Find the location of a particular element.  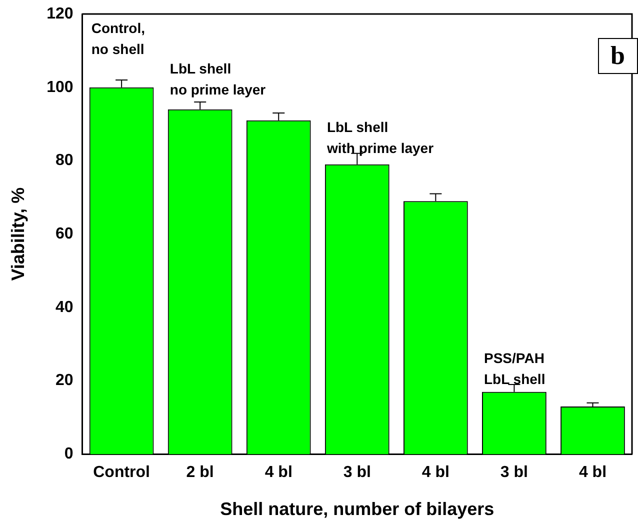

y-tick-label: 20 is located at coordinates (65, 381).